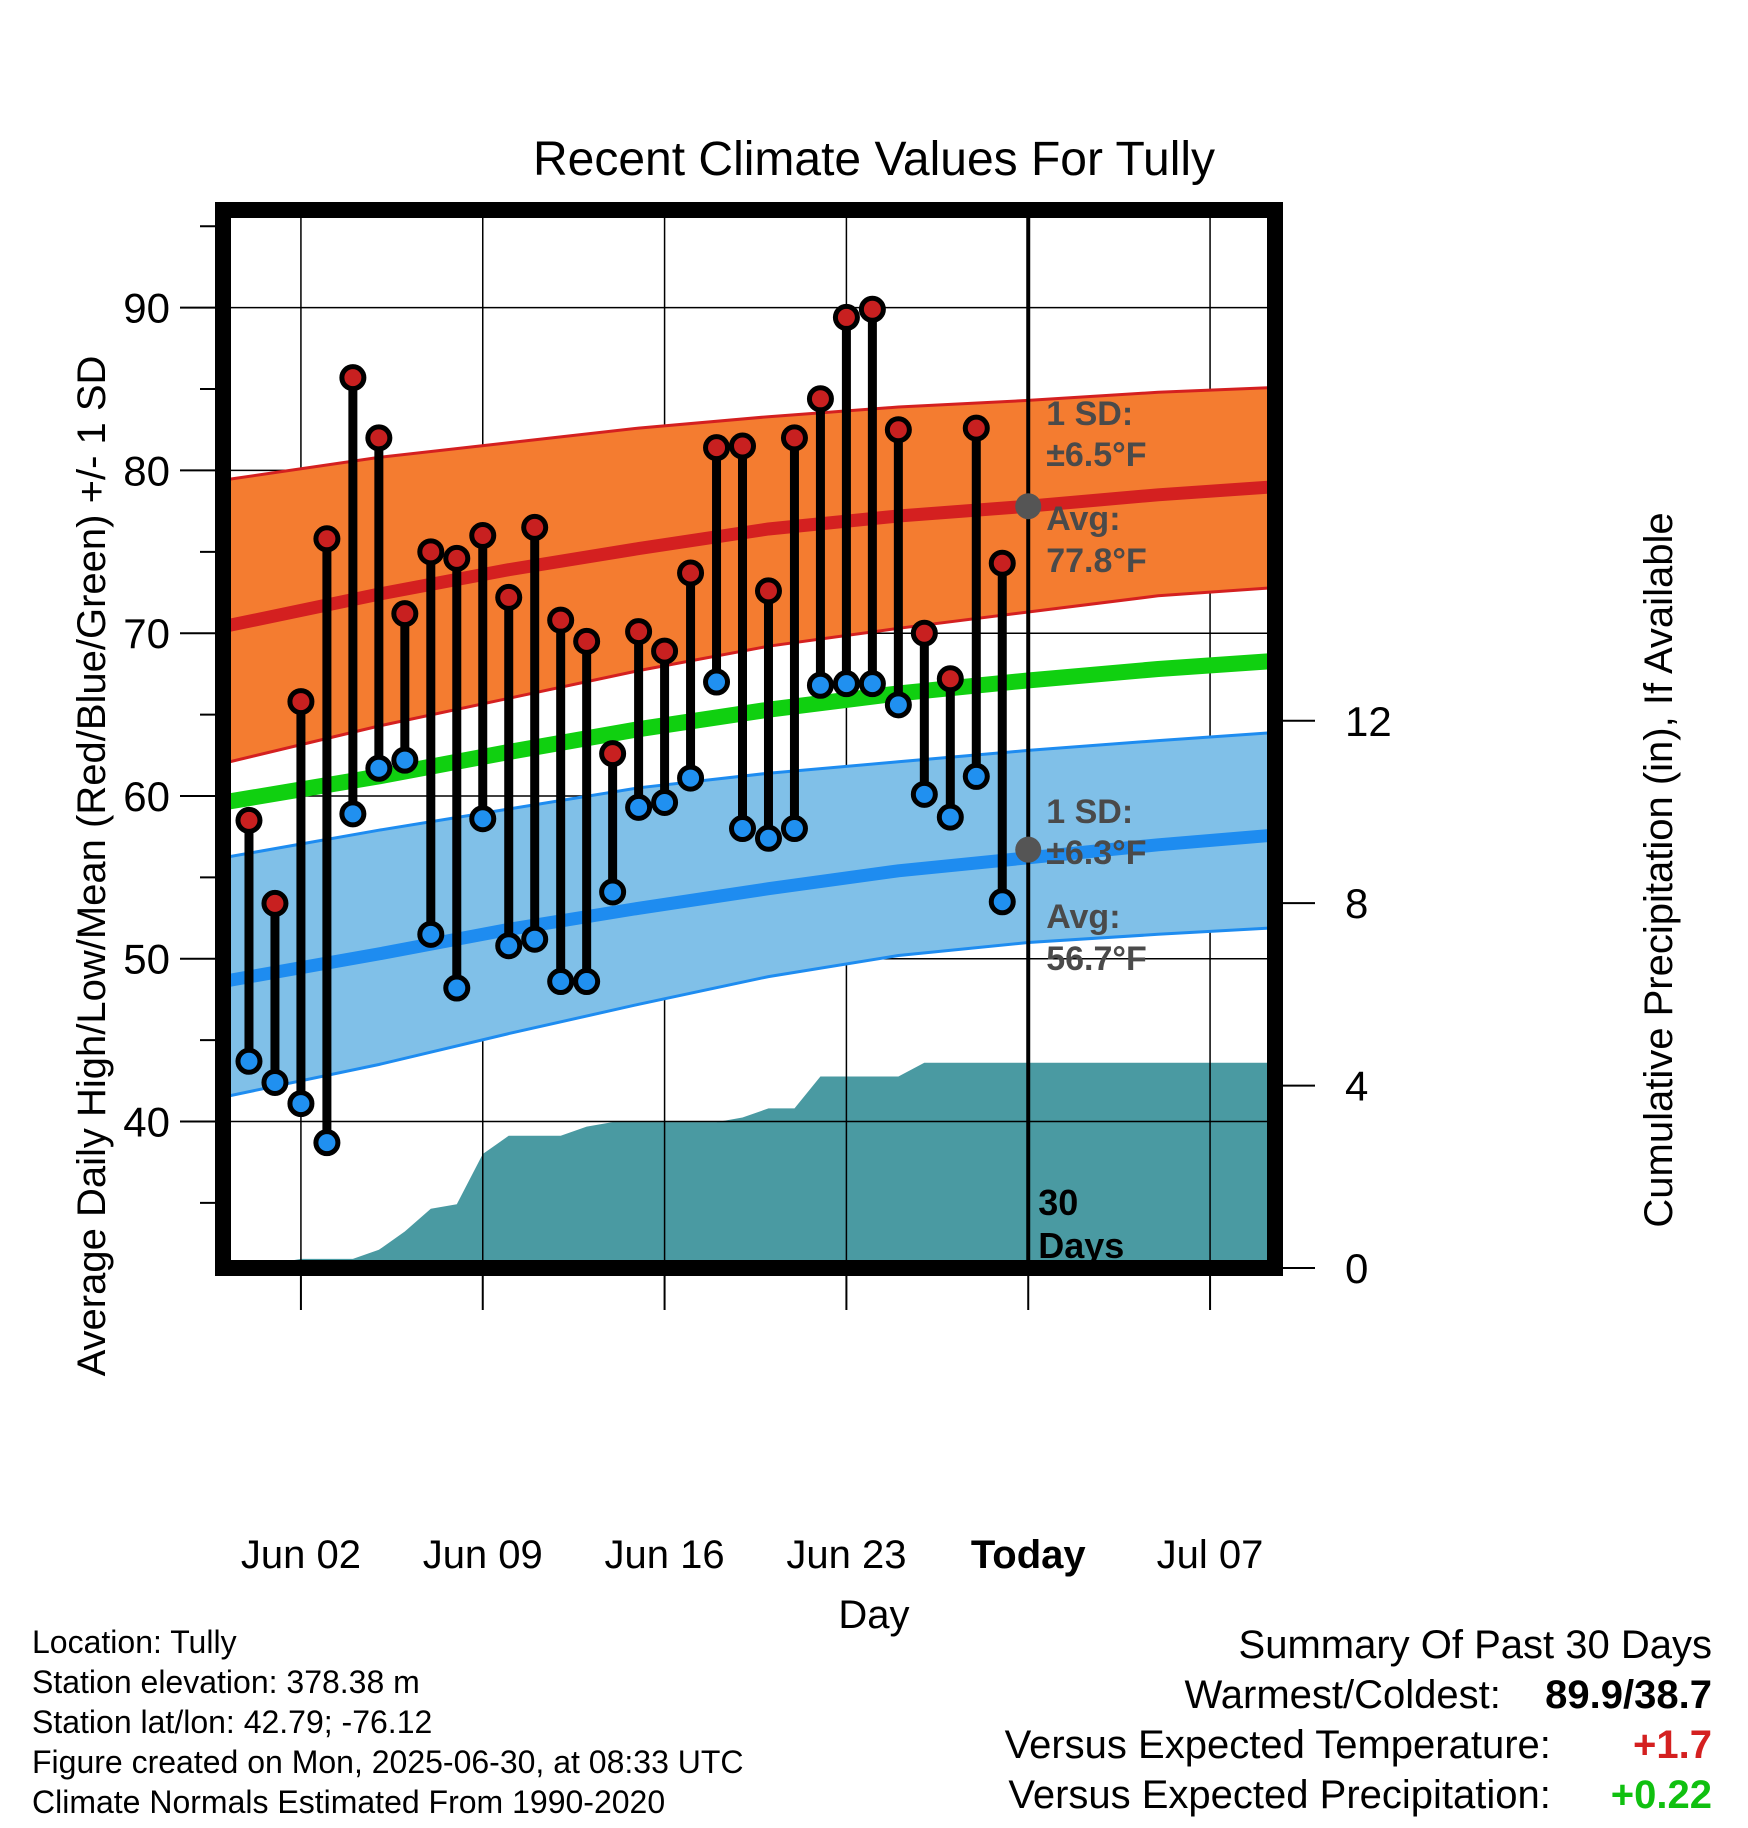  I want to click on annotation-high-sd-value: ±6.5°F, so click(1096, 455).